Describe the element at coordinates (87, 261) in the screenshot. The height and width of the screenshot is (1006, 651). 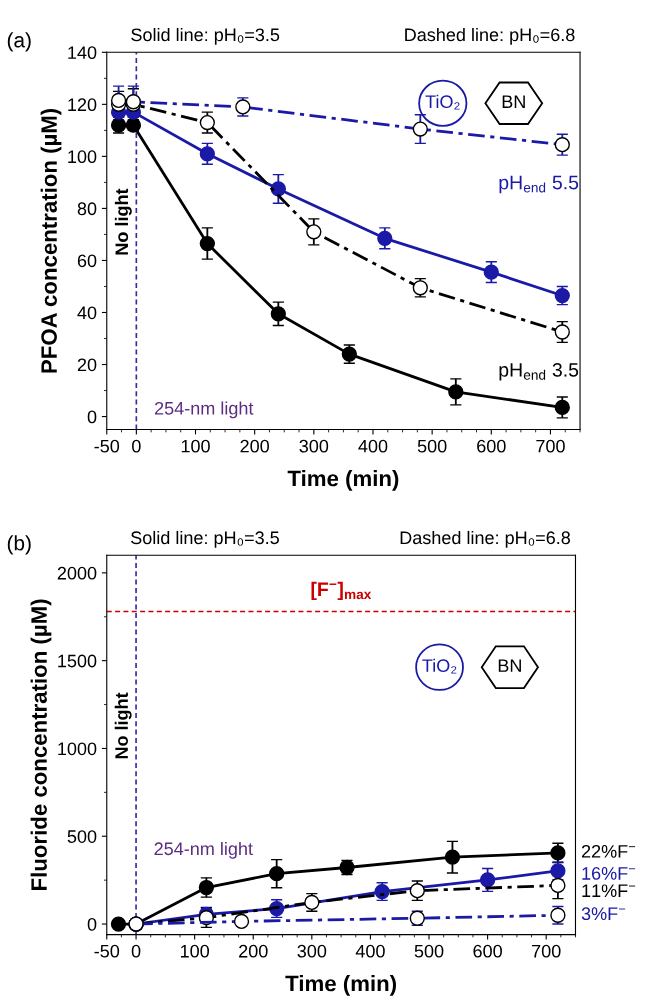
I see `y-tick-label: 60` at that location.